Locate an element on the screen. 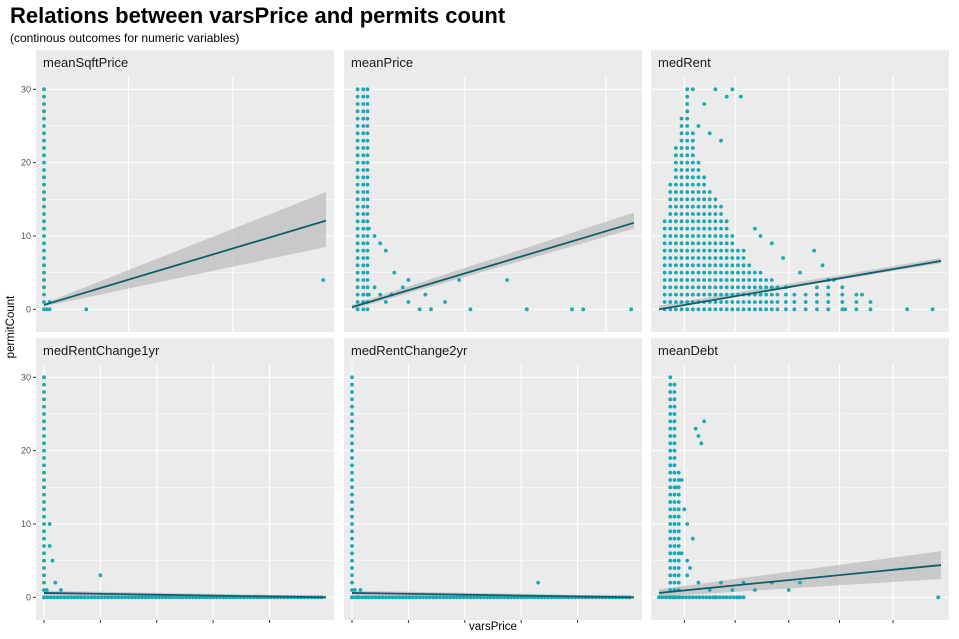 The image size is (959, 639). x-axis-title: varsPrice is located at coordinates (493, 627).